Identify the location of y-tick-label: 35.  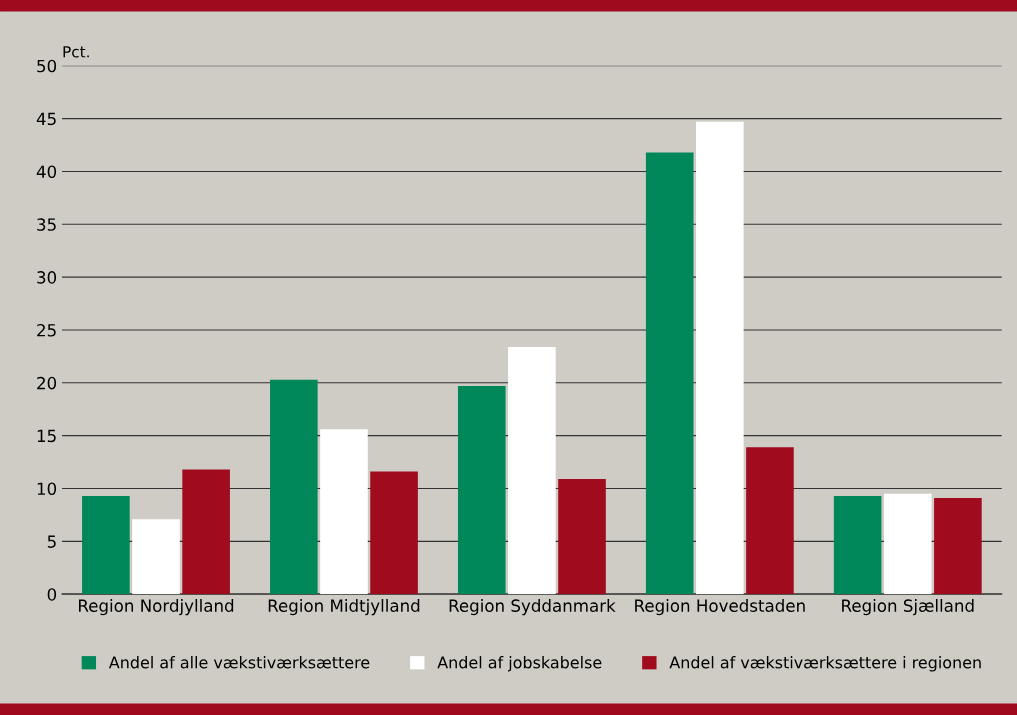
(46, 224).